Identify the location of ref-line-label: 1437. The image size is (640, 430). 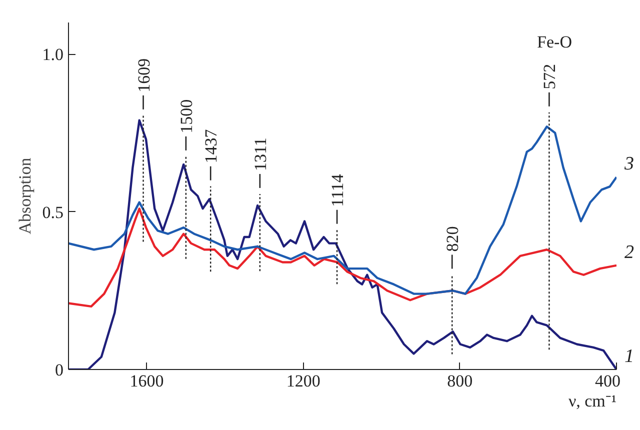
(211, 146).